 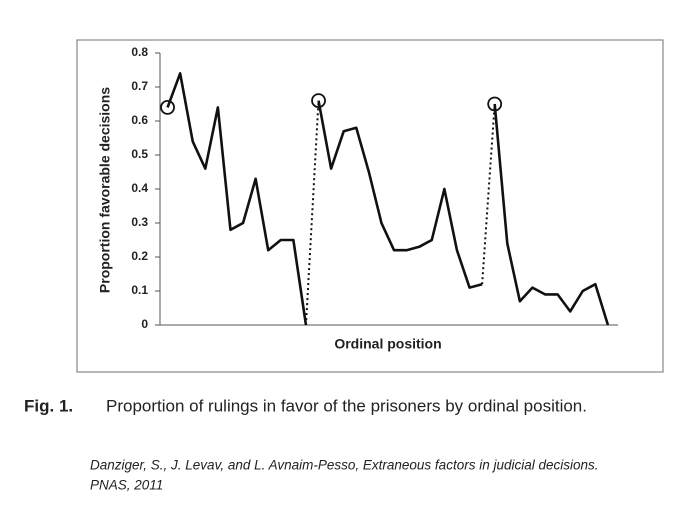 What do you see at coordinates (139, 290) in the screenshot?
I see `y-tick-label: 0.1` at bounding box center [139, 290].